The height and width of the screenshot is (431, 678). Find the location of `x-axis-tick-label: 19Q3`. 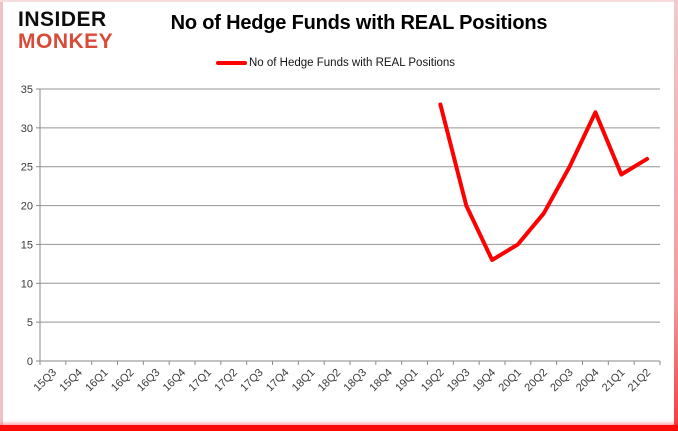

x-axis-tick-label: 19Q3 is located at coordinates (459, 381).